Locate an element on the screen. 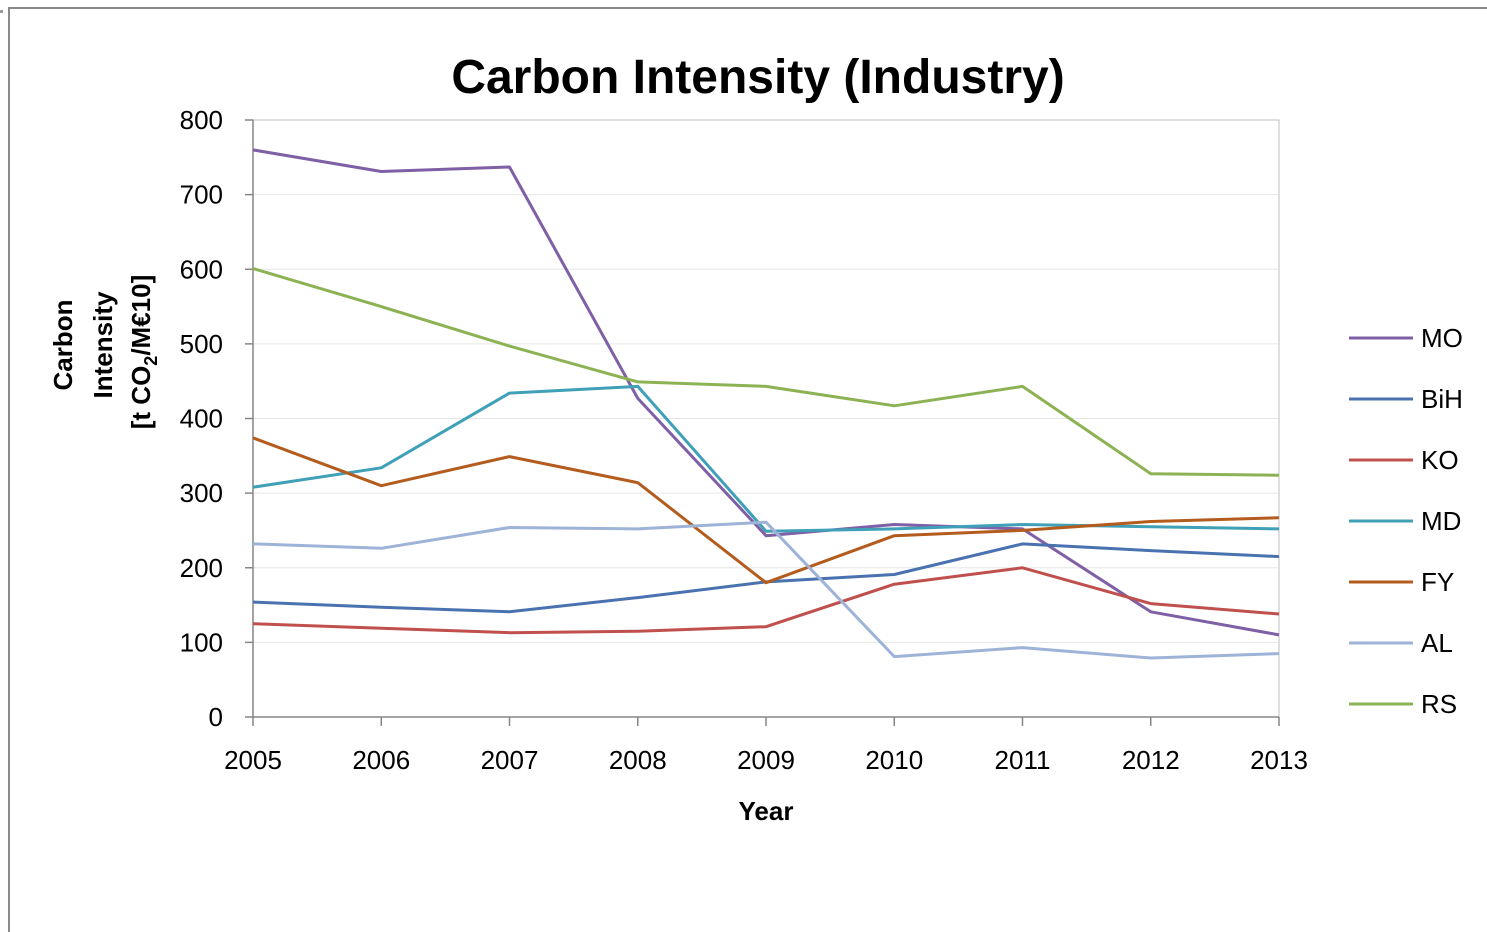 Image resolution: width=1487 pixels, height=932 pixels. legend-label-fy: FY is located at coordinates (1437, 582).